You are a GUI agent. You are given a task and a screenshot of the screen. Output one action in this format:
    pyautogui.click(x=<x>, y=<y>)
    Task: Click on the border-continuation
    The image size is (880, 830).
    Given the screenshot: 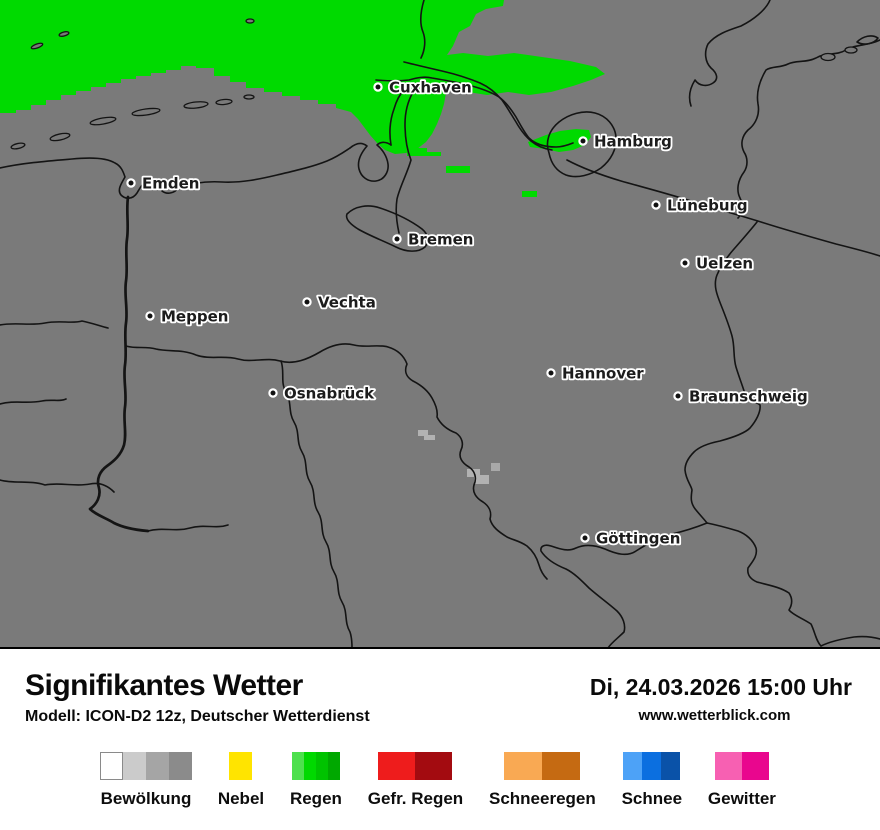 What is the action you would take?
    pyautogui.click(x=188, y=528)
    